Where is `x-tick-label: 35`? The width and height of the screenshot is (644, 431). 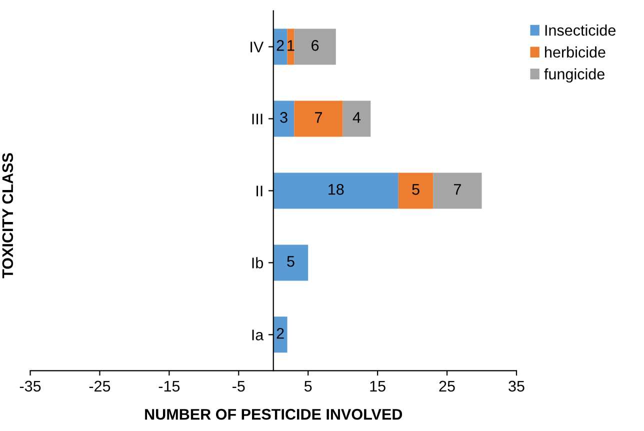 x-tick-label: 35 is located at coordinates (516, 386).